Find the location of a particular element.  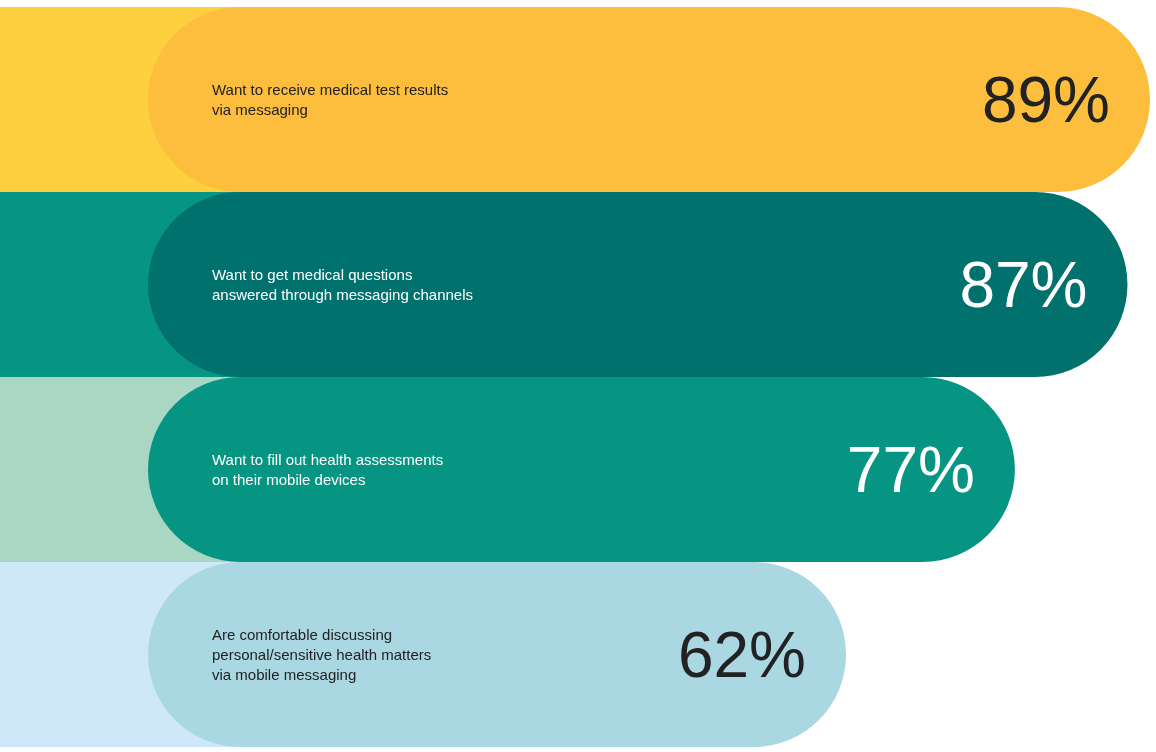

y-tick-label: Want to receive medical test results via messaging is located at coordinates (330, 99).